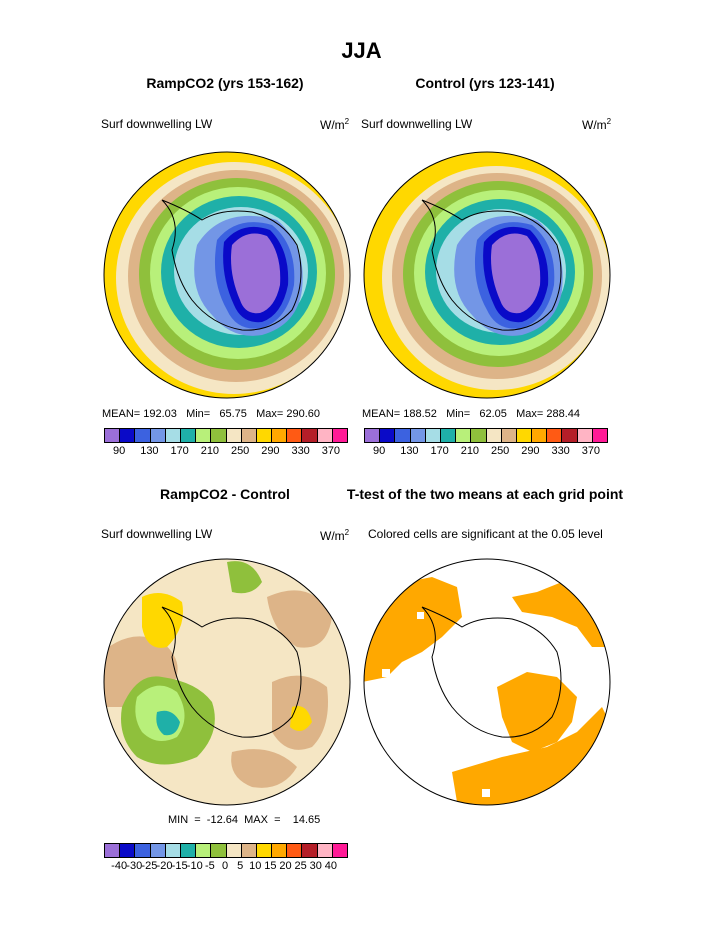  What do you see at coordinates (315, 866) in the screenshot?
I see `diff-colorbar-tick-label: 30` at bounding box center [315, 866].